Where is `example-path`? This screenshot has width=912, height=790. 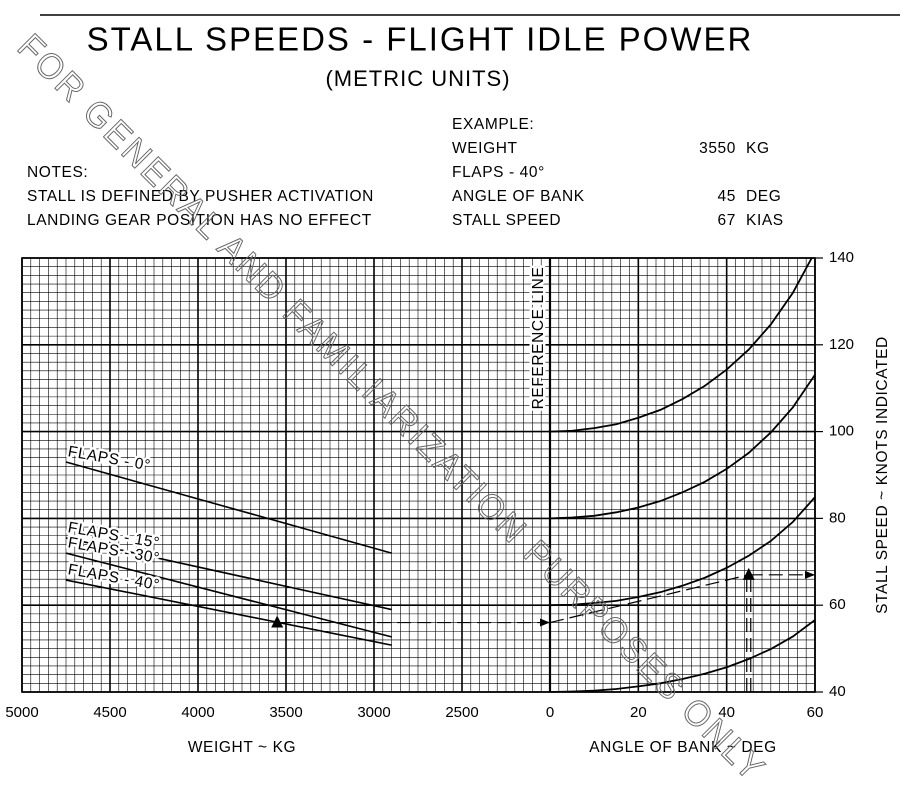
example-path is located at coordinates (649, 599).